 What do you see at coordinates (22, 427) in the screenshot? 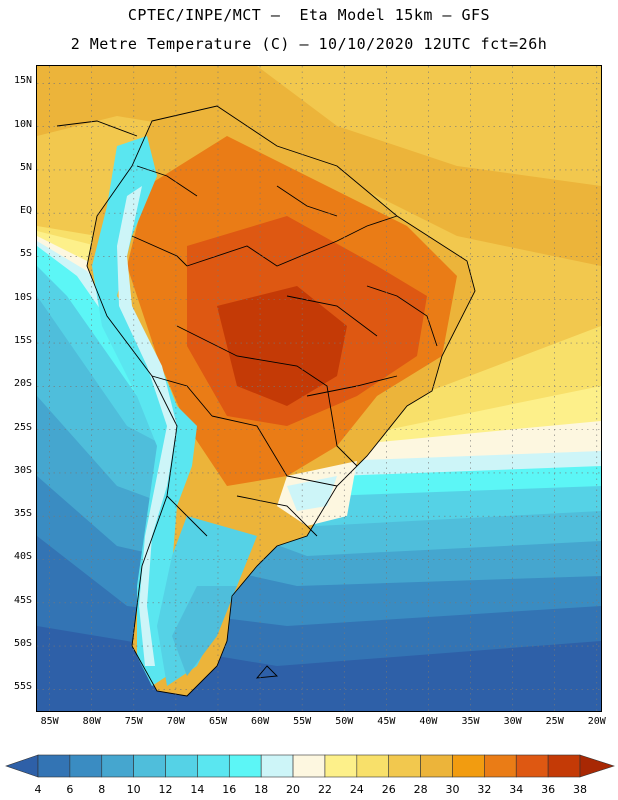
I see `lat-label: 25S` at bounding box center [22, 427].